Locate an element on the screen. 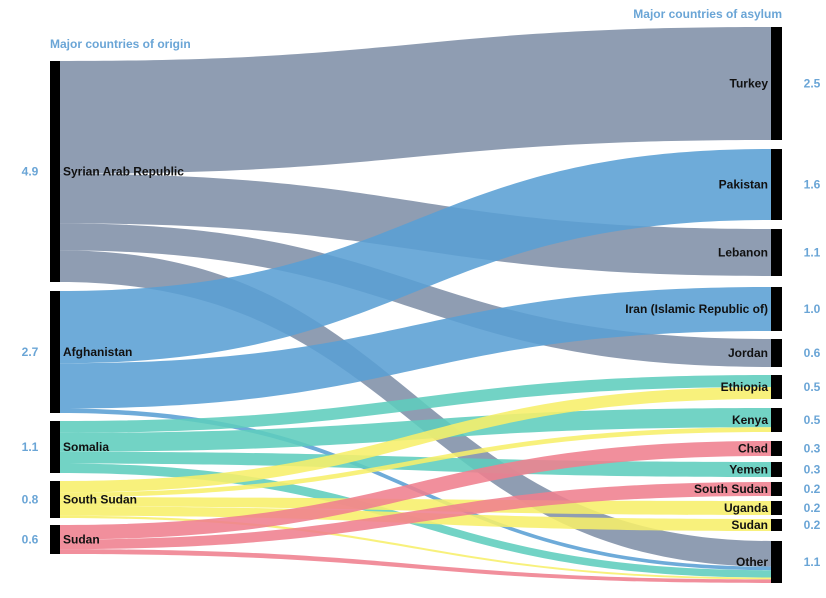  destination-node-iran is located at coordinates (776, 309).